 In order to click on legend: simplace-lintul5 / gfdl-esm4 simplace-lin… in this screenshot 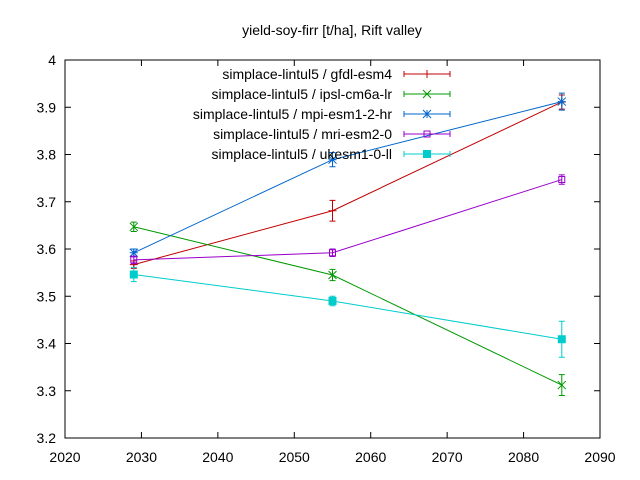, I will do `click(322, 114)`.